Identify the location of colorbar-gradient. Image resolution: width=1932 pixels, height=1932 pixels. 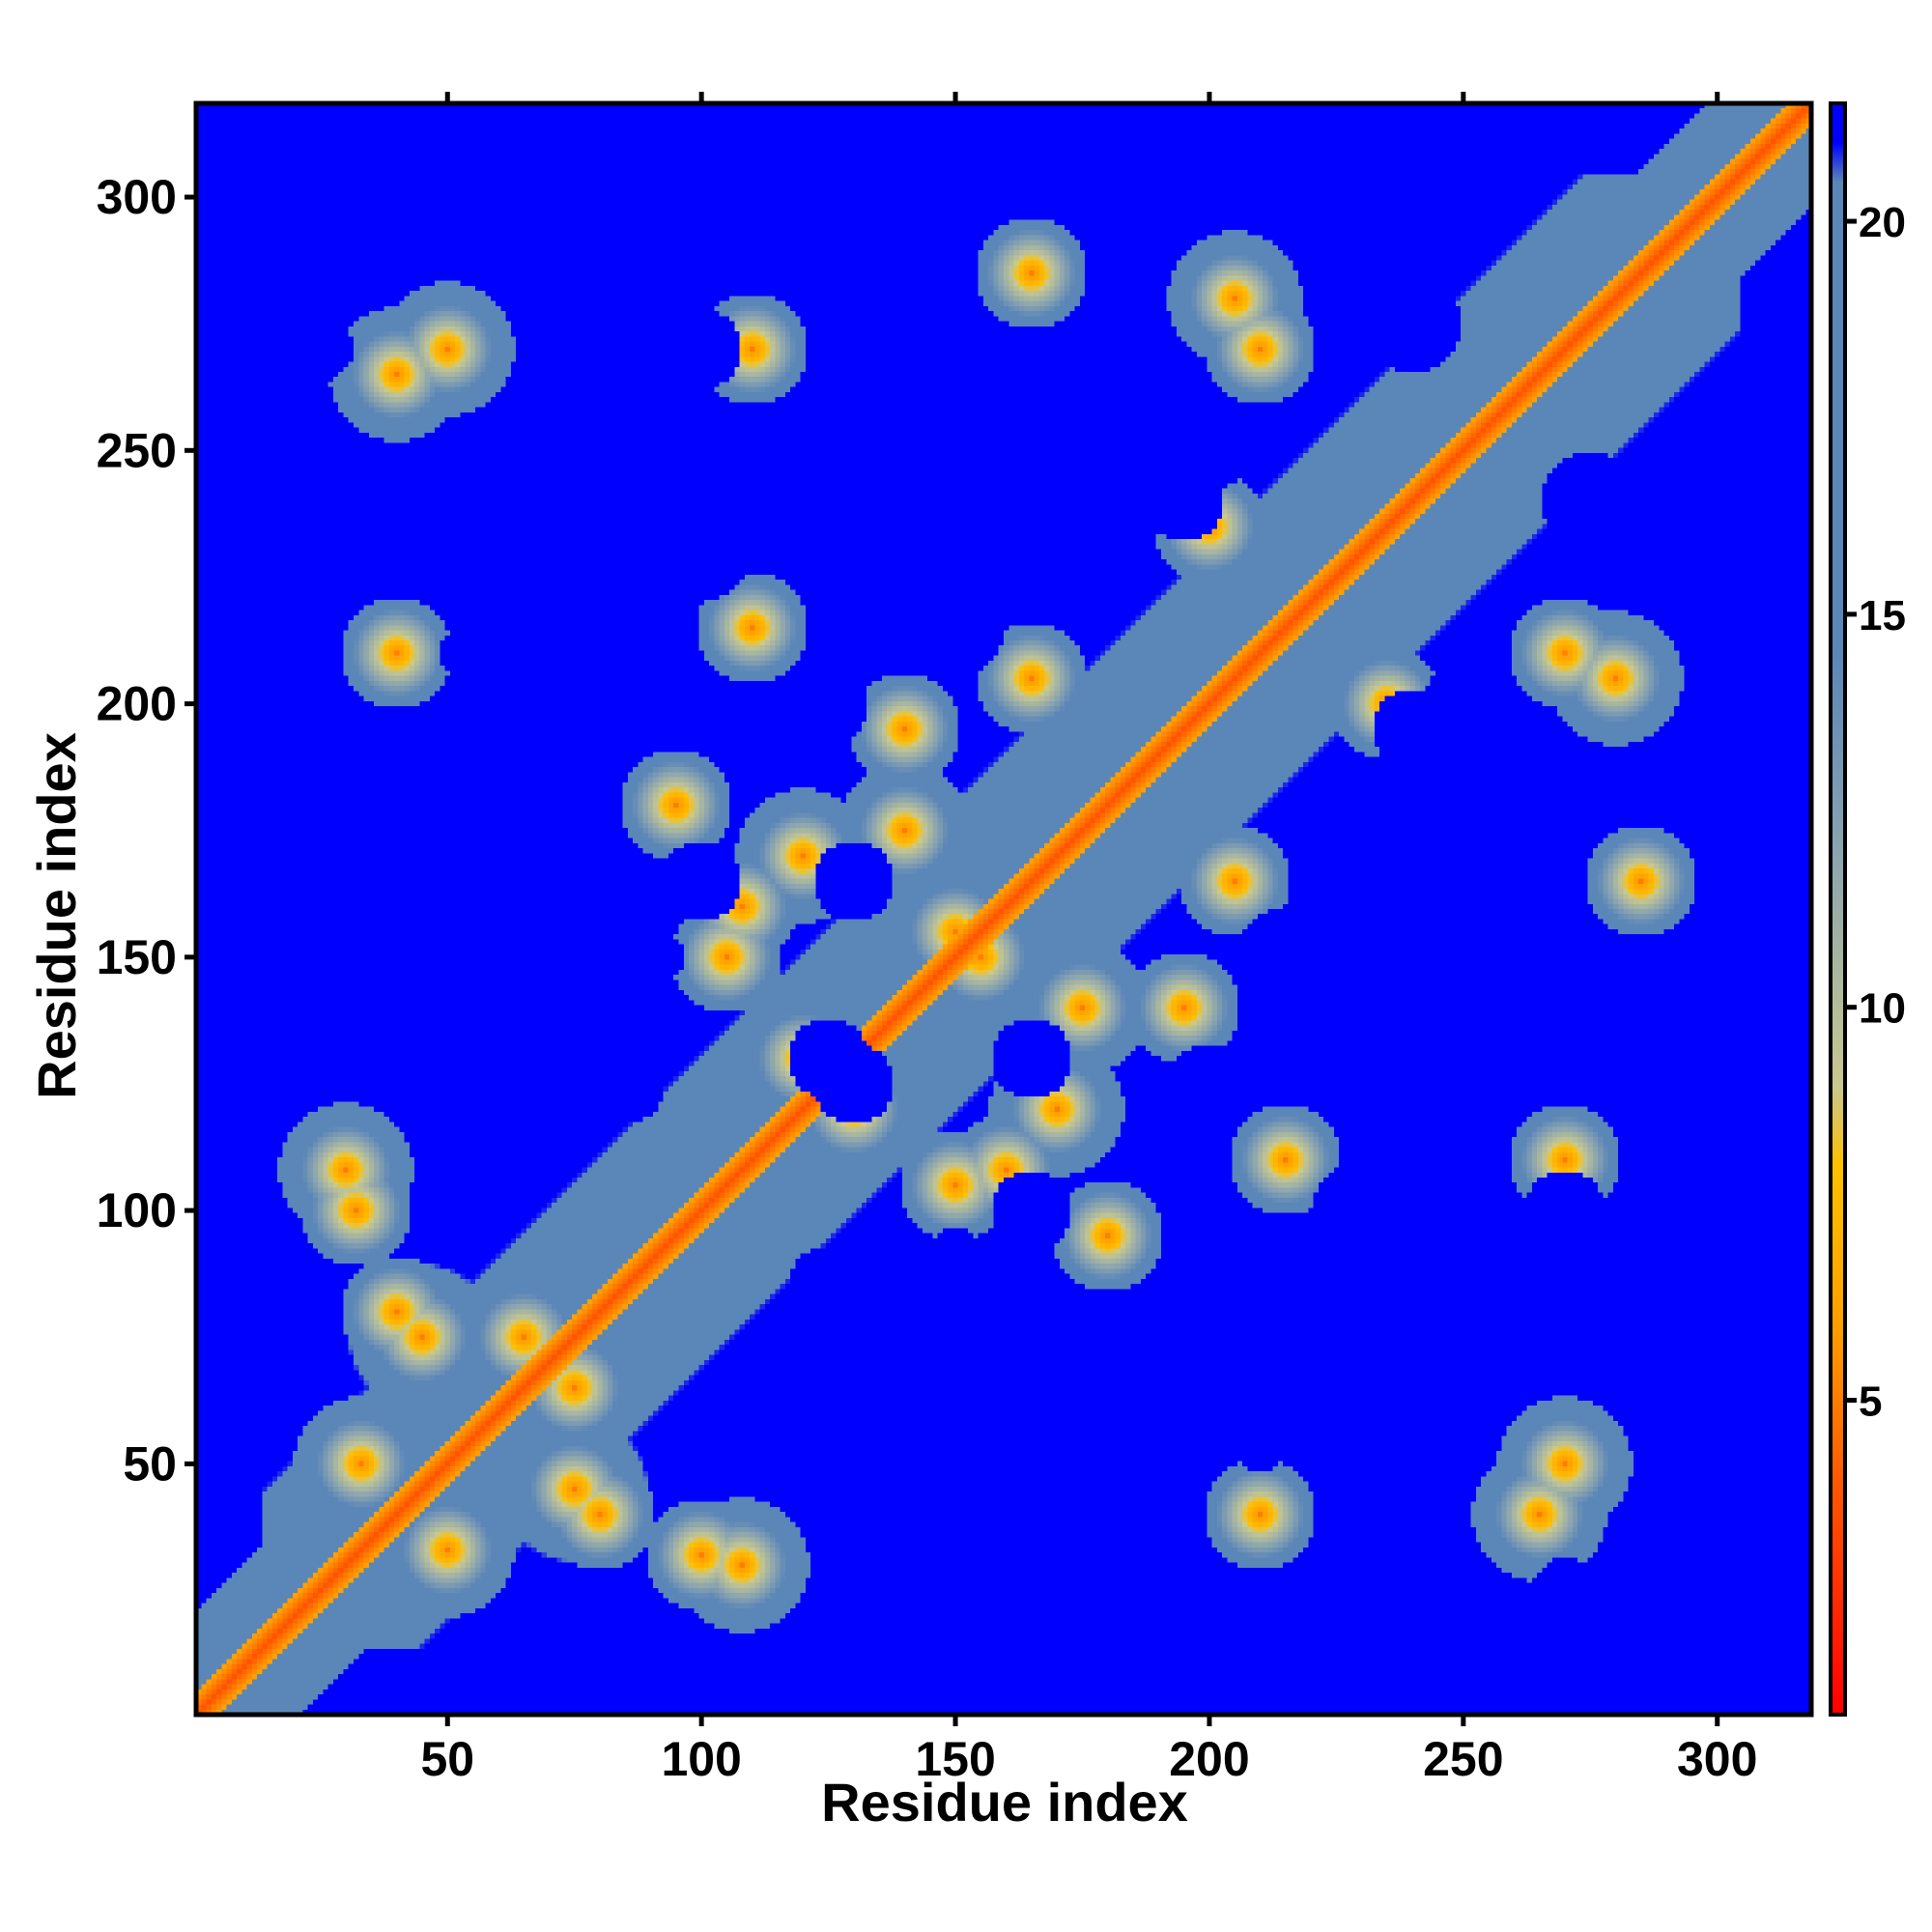
(1838, 909).